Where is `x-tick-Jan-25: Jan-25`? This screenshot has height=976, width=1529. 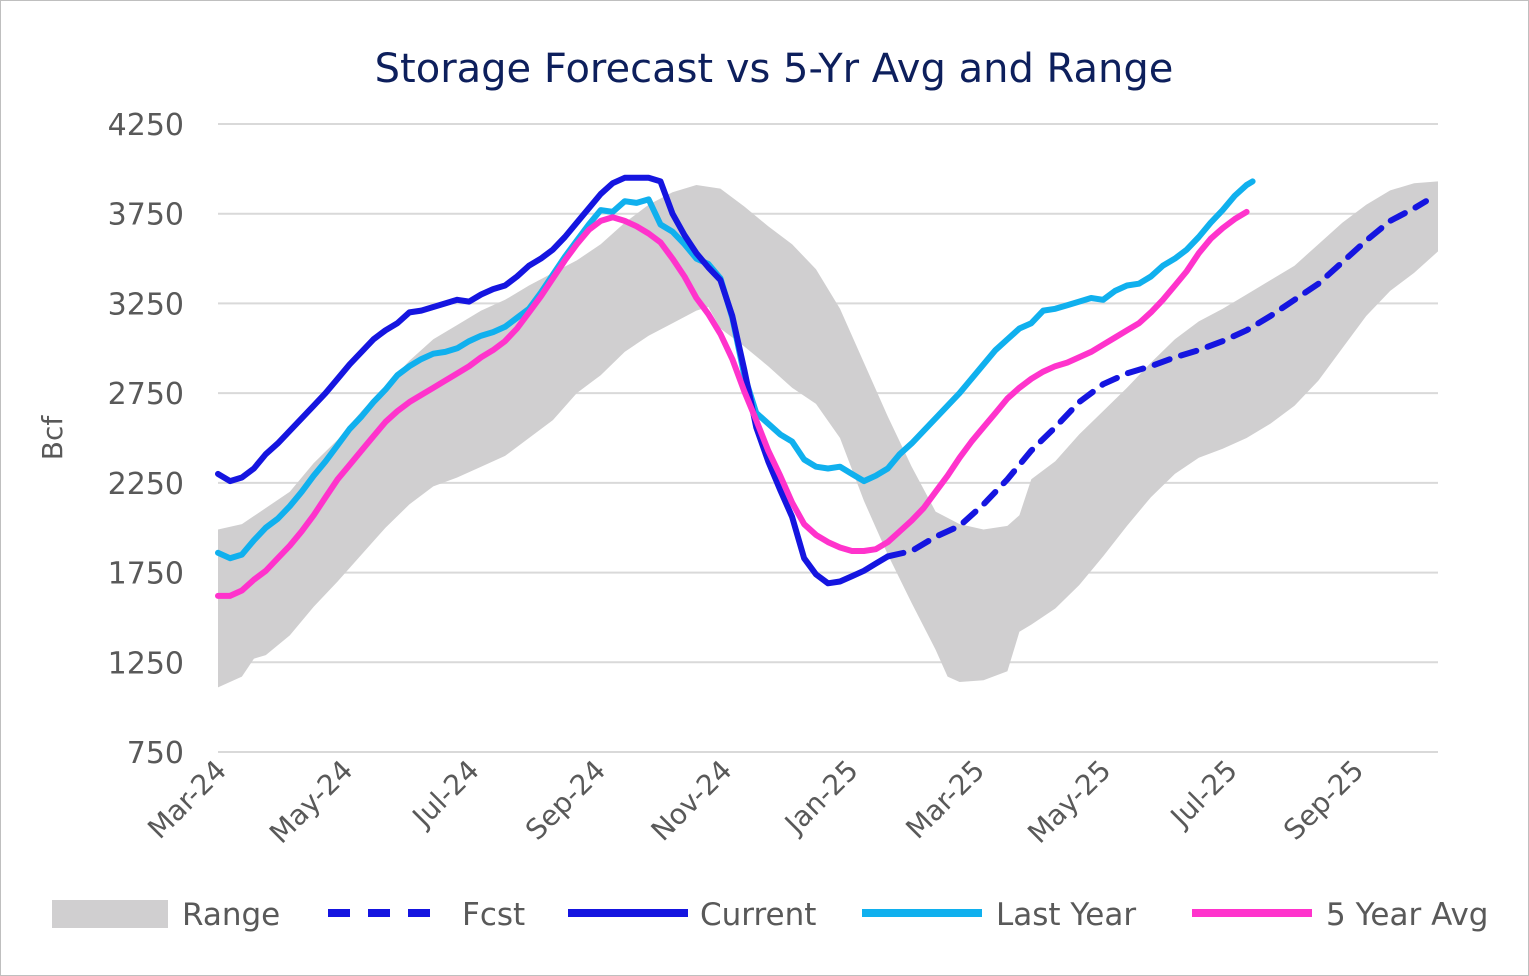
x-tick-Jan-25: Jan-25 is located at coordinates (821, 798).